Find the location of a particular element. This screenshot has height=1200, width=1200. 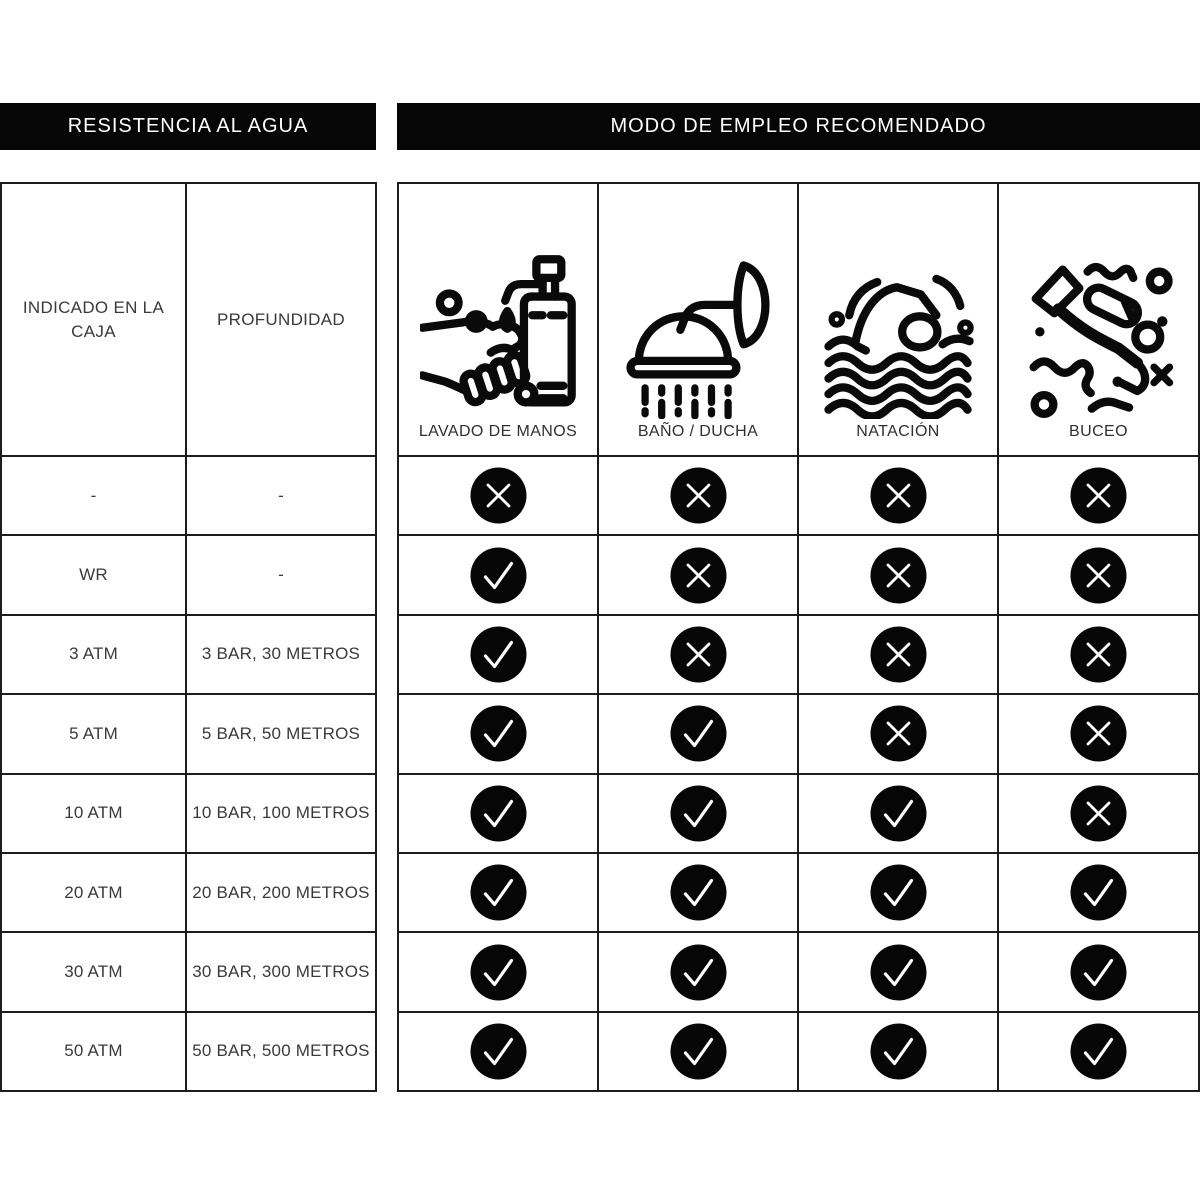

activity-header-content: BAÑO / DUCHA is located at coordinates (698, 319).